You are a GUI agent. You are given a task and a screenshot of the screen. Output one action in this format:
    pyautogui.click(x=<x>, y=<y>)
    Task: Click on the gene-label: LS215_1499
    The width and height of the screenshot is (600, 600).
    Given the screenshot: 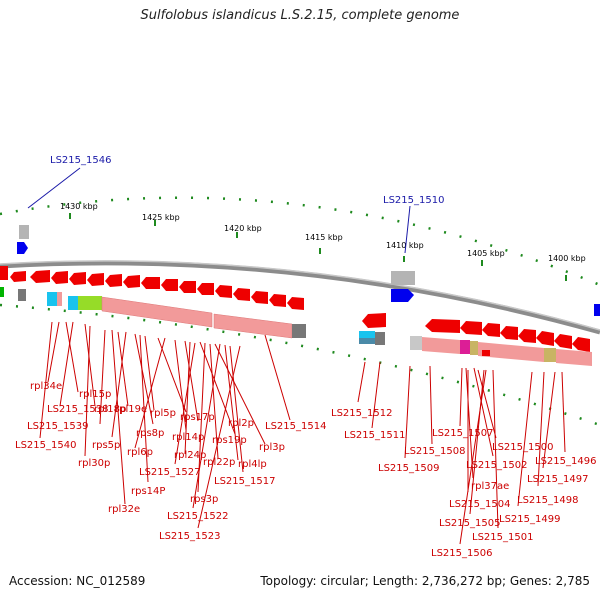 What is the action you would take?
    pyautogui.click(x=529, y=519)
    